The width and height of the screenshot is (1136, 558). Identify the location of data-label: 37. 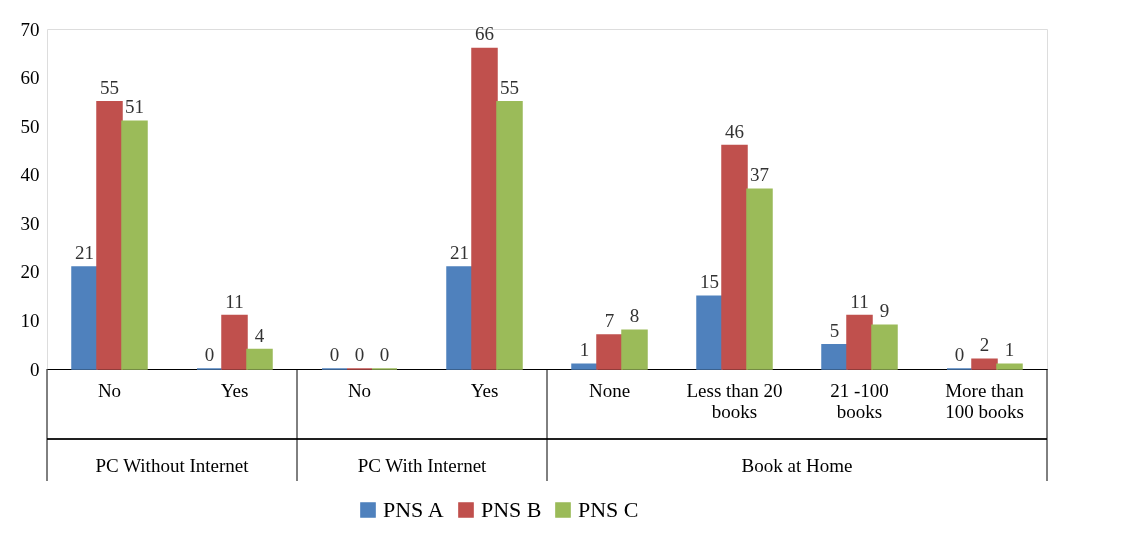
(759, 175).